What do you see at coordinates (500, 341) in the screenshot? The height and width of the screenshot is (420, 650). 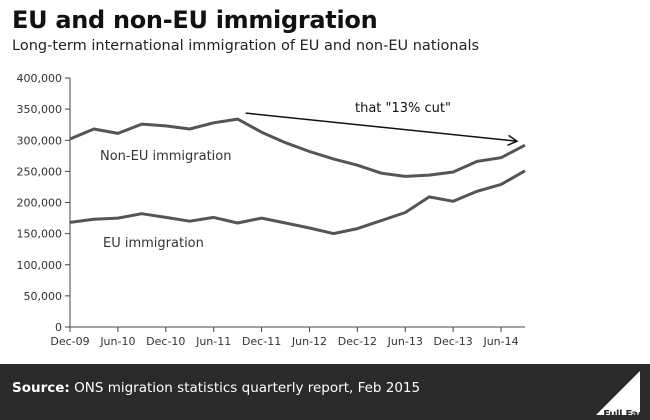 I see `x-tick-label: Jun-14` at bounding box center [500, 341].